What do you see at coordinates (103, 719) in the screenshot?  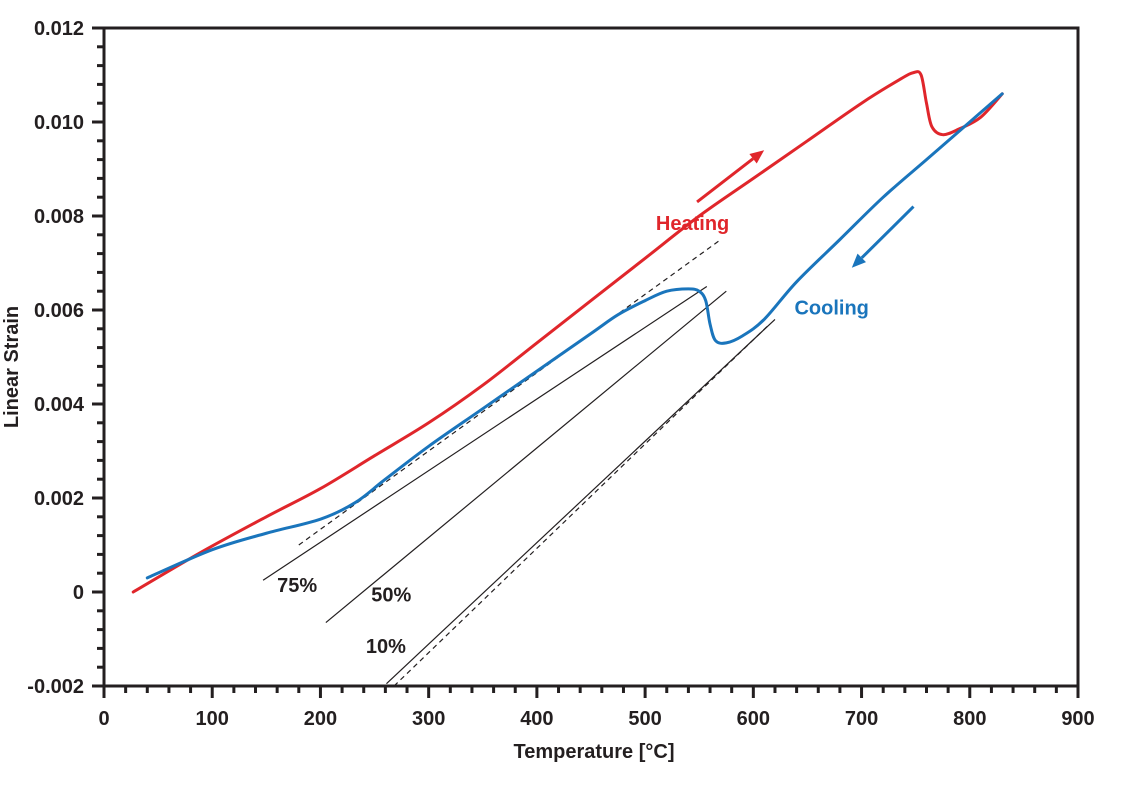 I see `x-tick-label: 0` at bounding box center [103, 719].